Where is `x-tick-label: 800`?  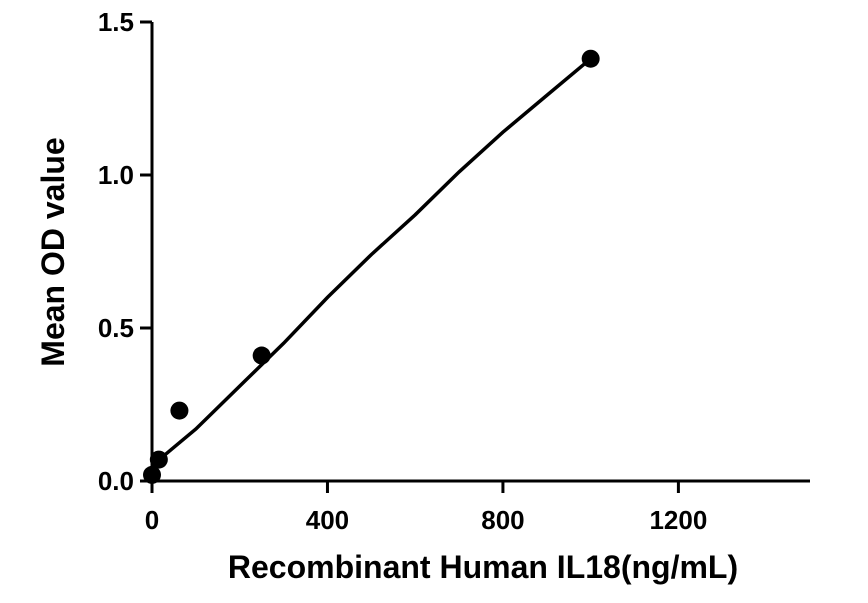
x-tick-label: 800 is located at coordinates (502, 520).